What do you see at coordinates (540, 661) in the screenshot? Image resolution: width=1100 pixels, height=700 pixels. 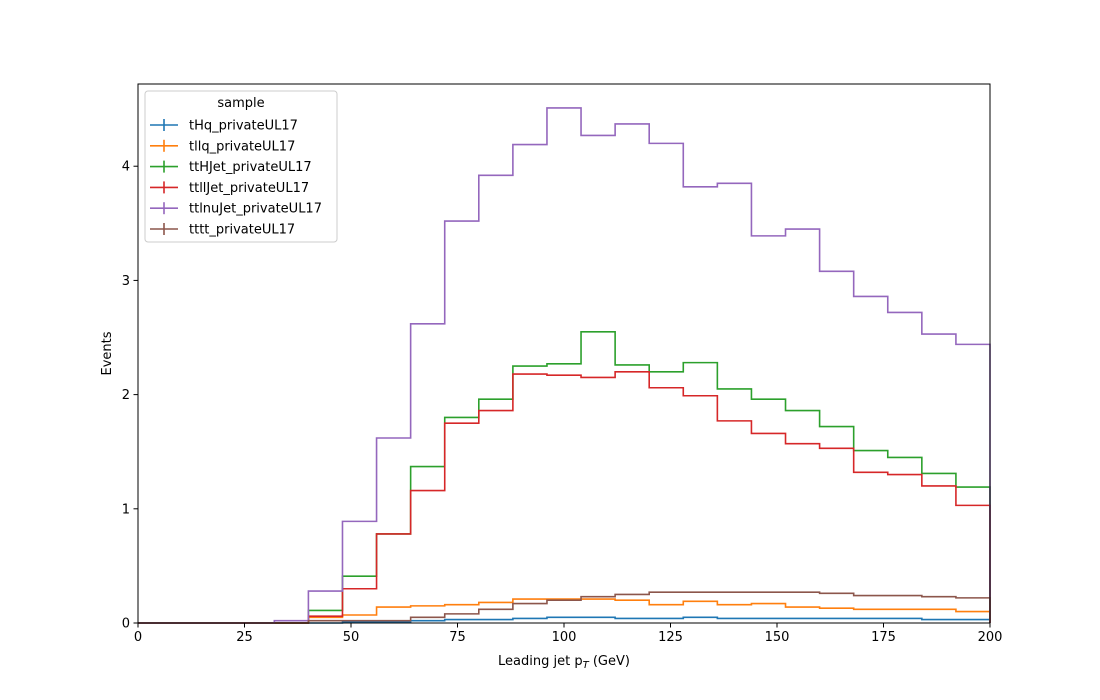 I see `x-axis-label-main: Leading jet p` at bounding box center [540, 661].